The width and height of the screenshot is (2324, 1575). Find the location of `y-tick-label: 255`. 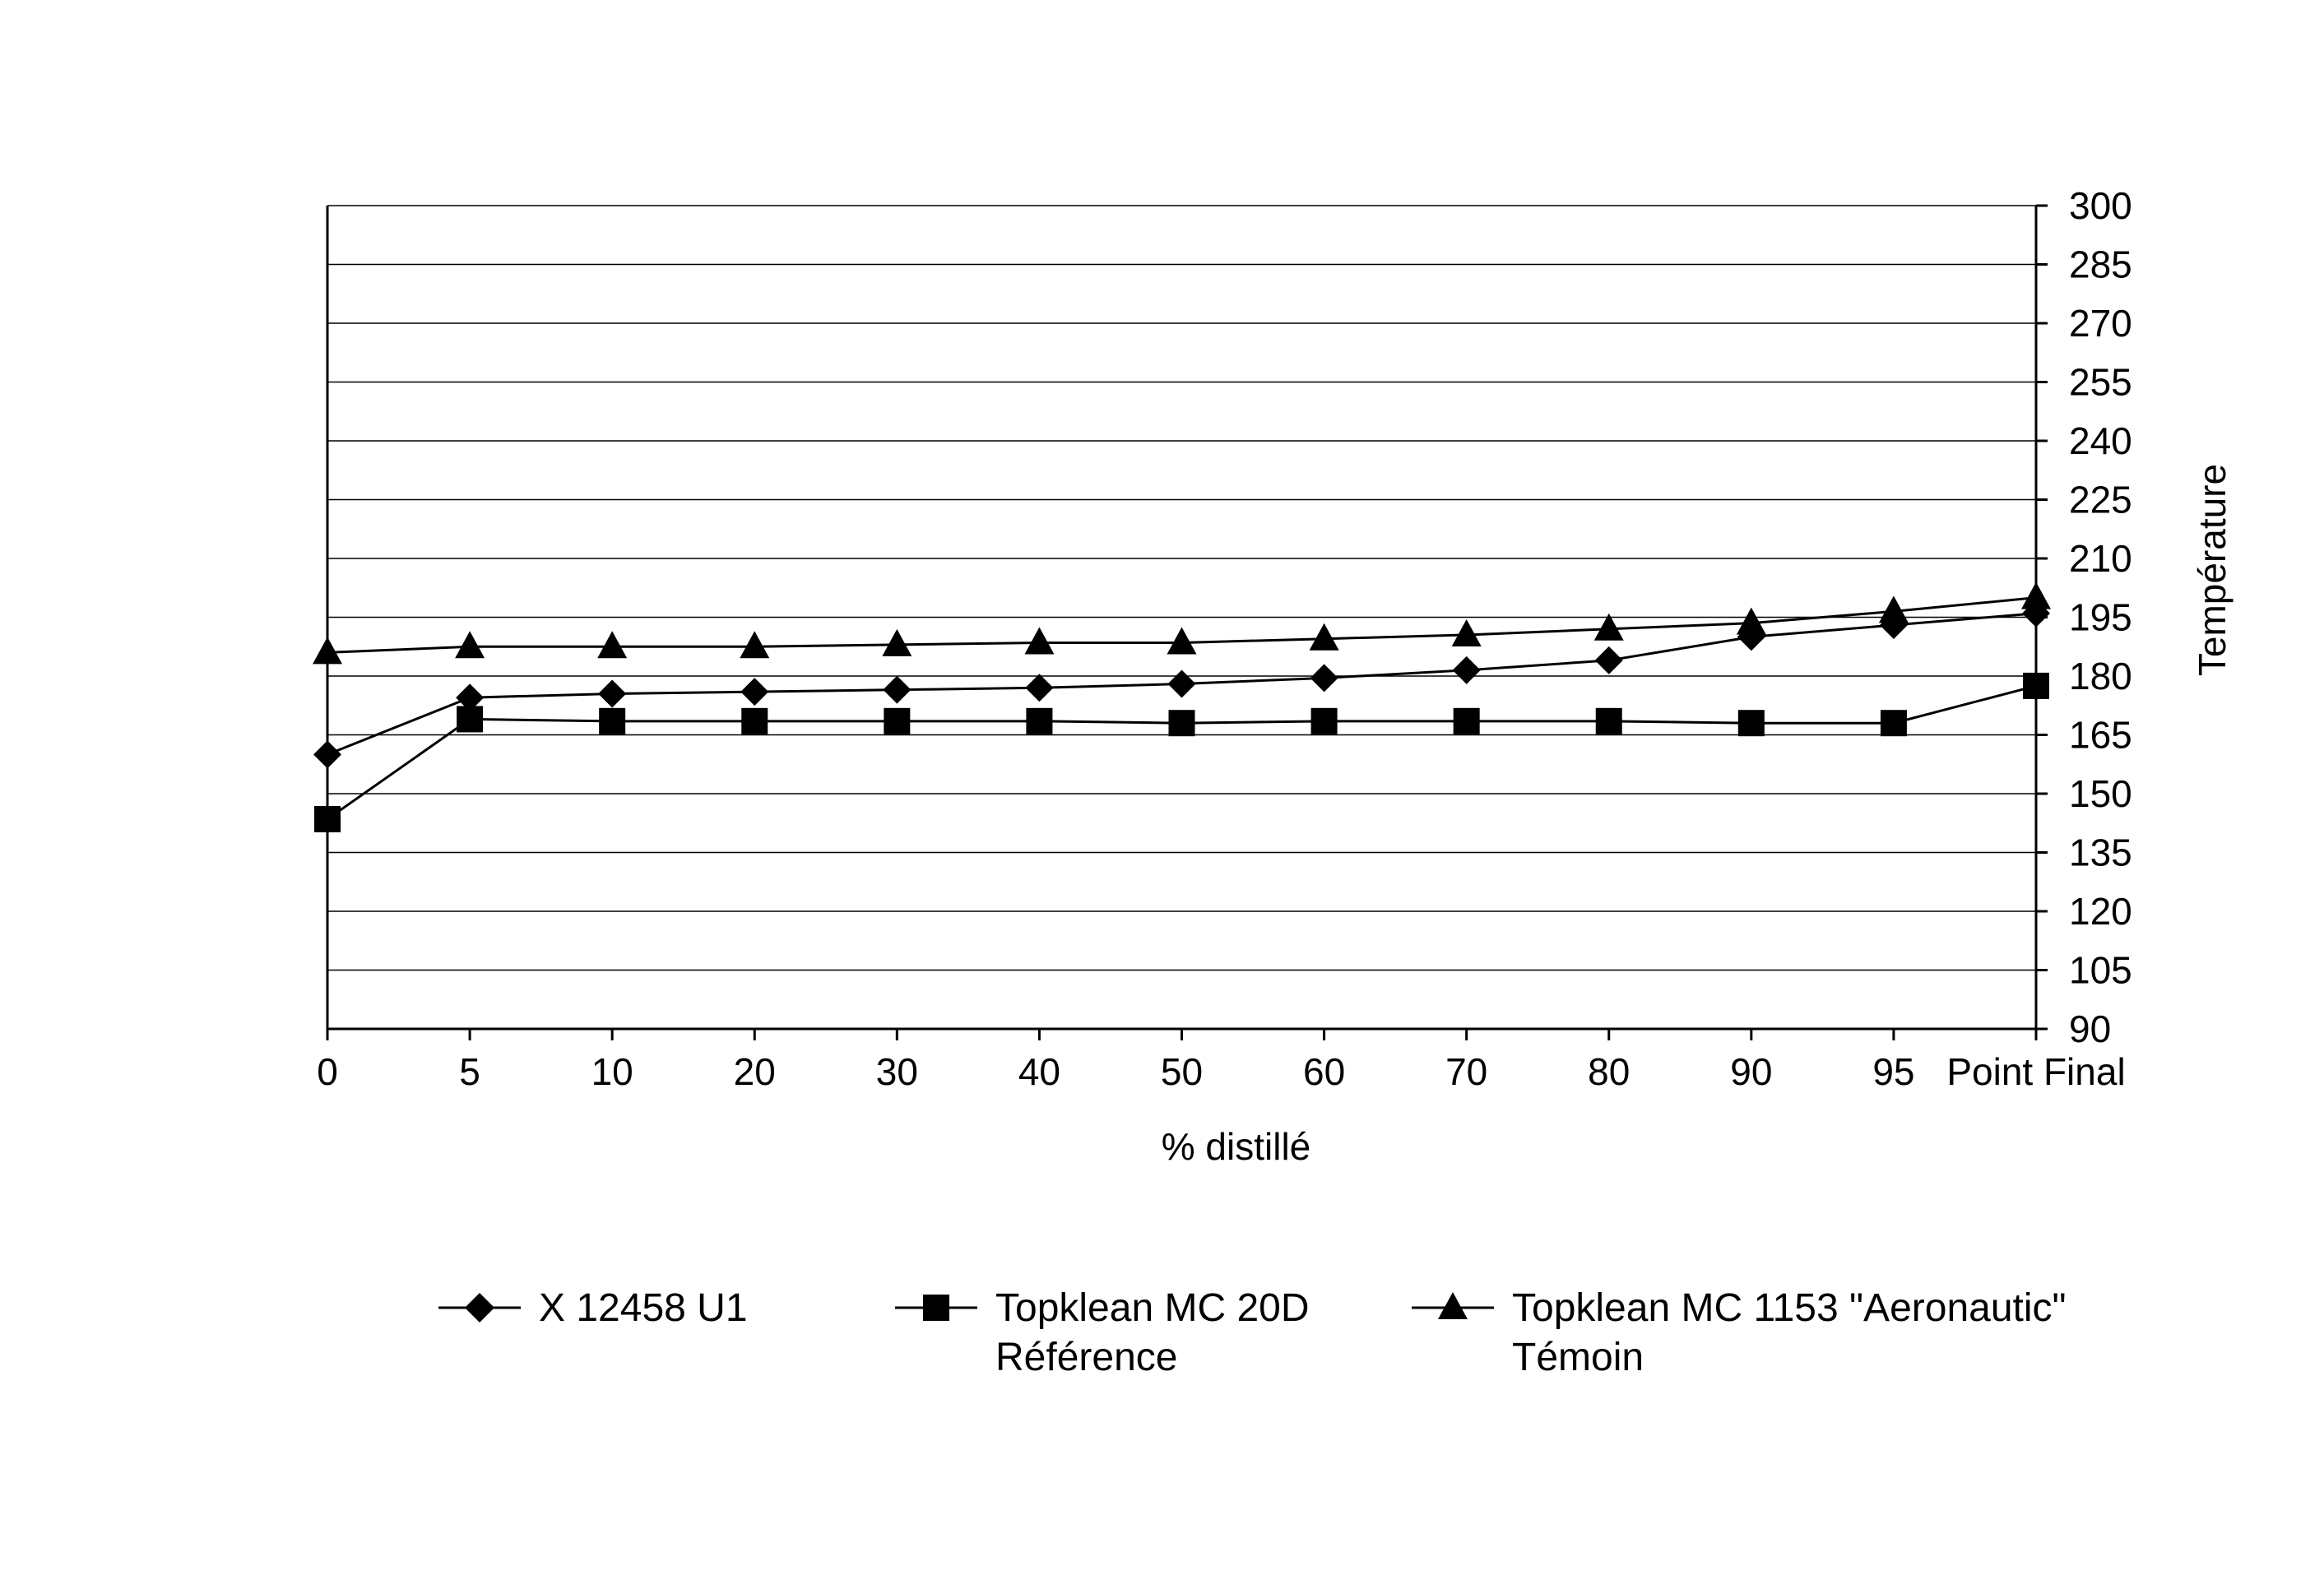

y-tick-label: 255 is located at coordinates (2100, 382).